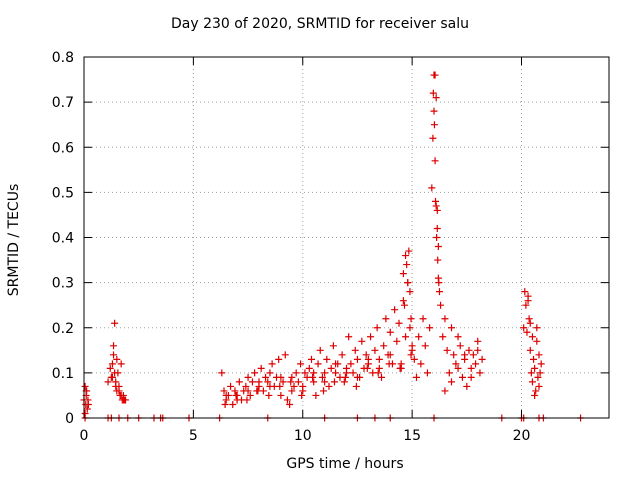 The width and height of the screenshot is (640, 480). Describe the element at coordinates (14, 240) in the screenshot. I see `y-axis-label: SRMTID / TECUs` at that location.